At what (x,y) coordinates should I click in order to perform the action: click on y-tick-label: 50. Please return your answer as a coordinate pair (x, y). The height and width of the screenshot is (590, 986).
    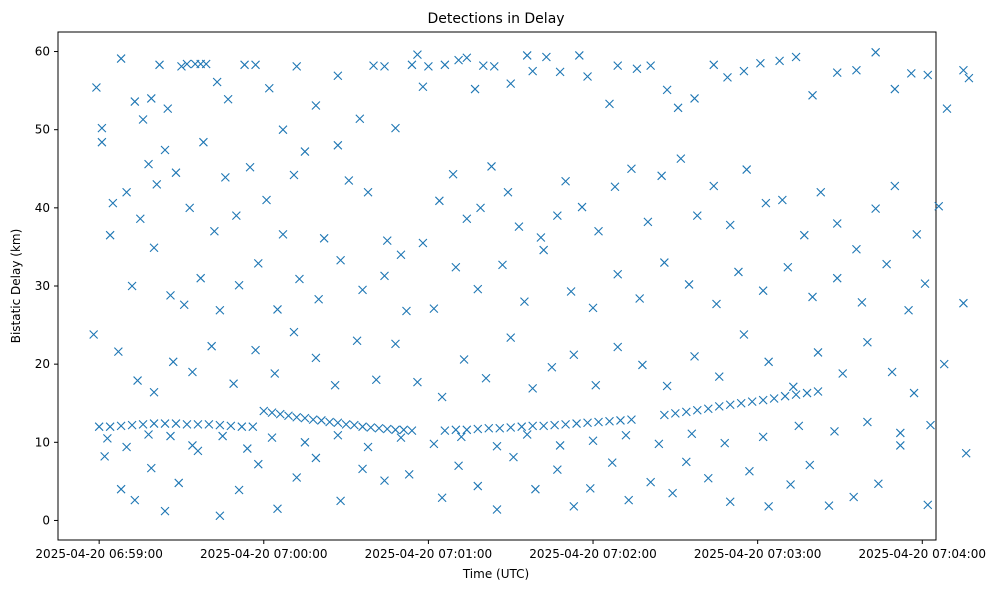
    Looking at the image, I should click on (42, 130).